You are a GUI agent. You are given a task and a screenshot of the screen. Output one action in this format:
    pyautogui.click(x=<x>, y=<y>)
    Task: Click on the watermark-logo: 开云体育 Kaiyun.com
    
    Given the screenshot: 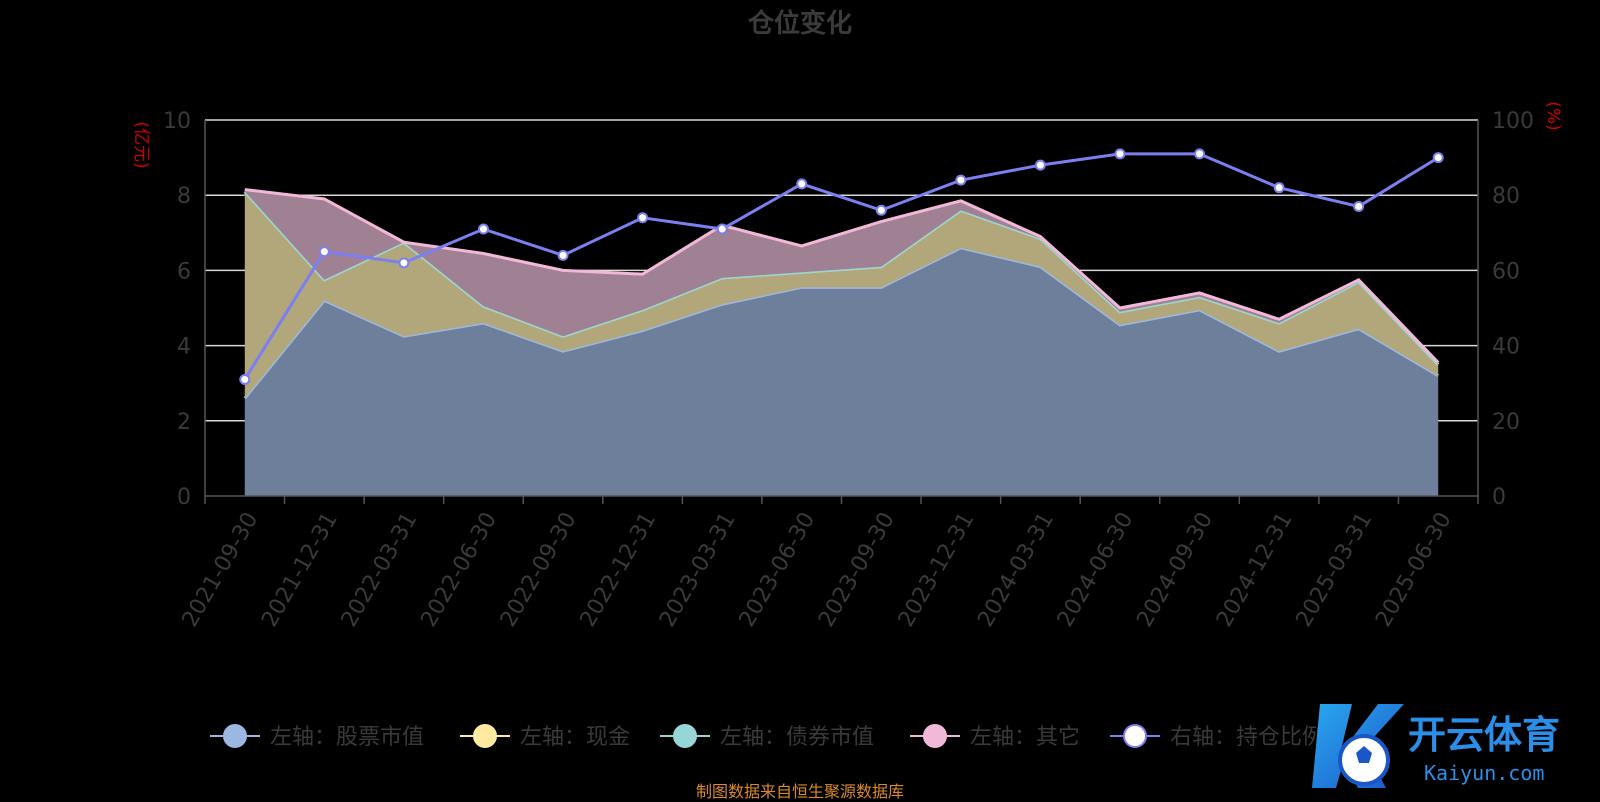 What is the action you would take?
    pyautogui.click(x=1436, y=746)
    